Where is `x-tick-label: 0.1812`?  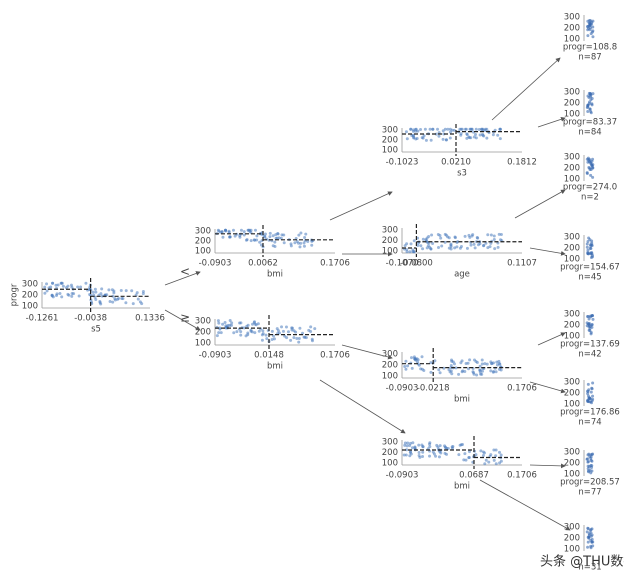 x-tick-label: 0.1812 is located at coordinates (522, 163).